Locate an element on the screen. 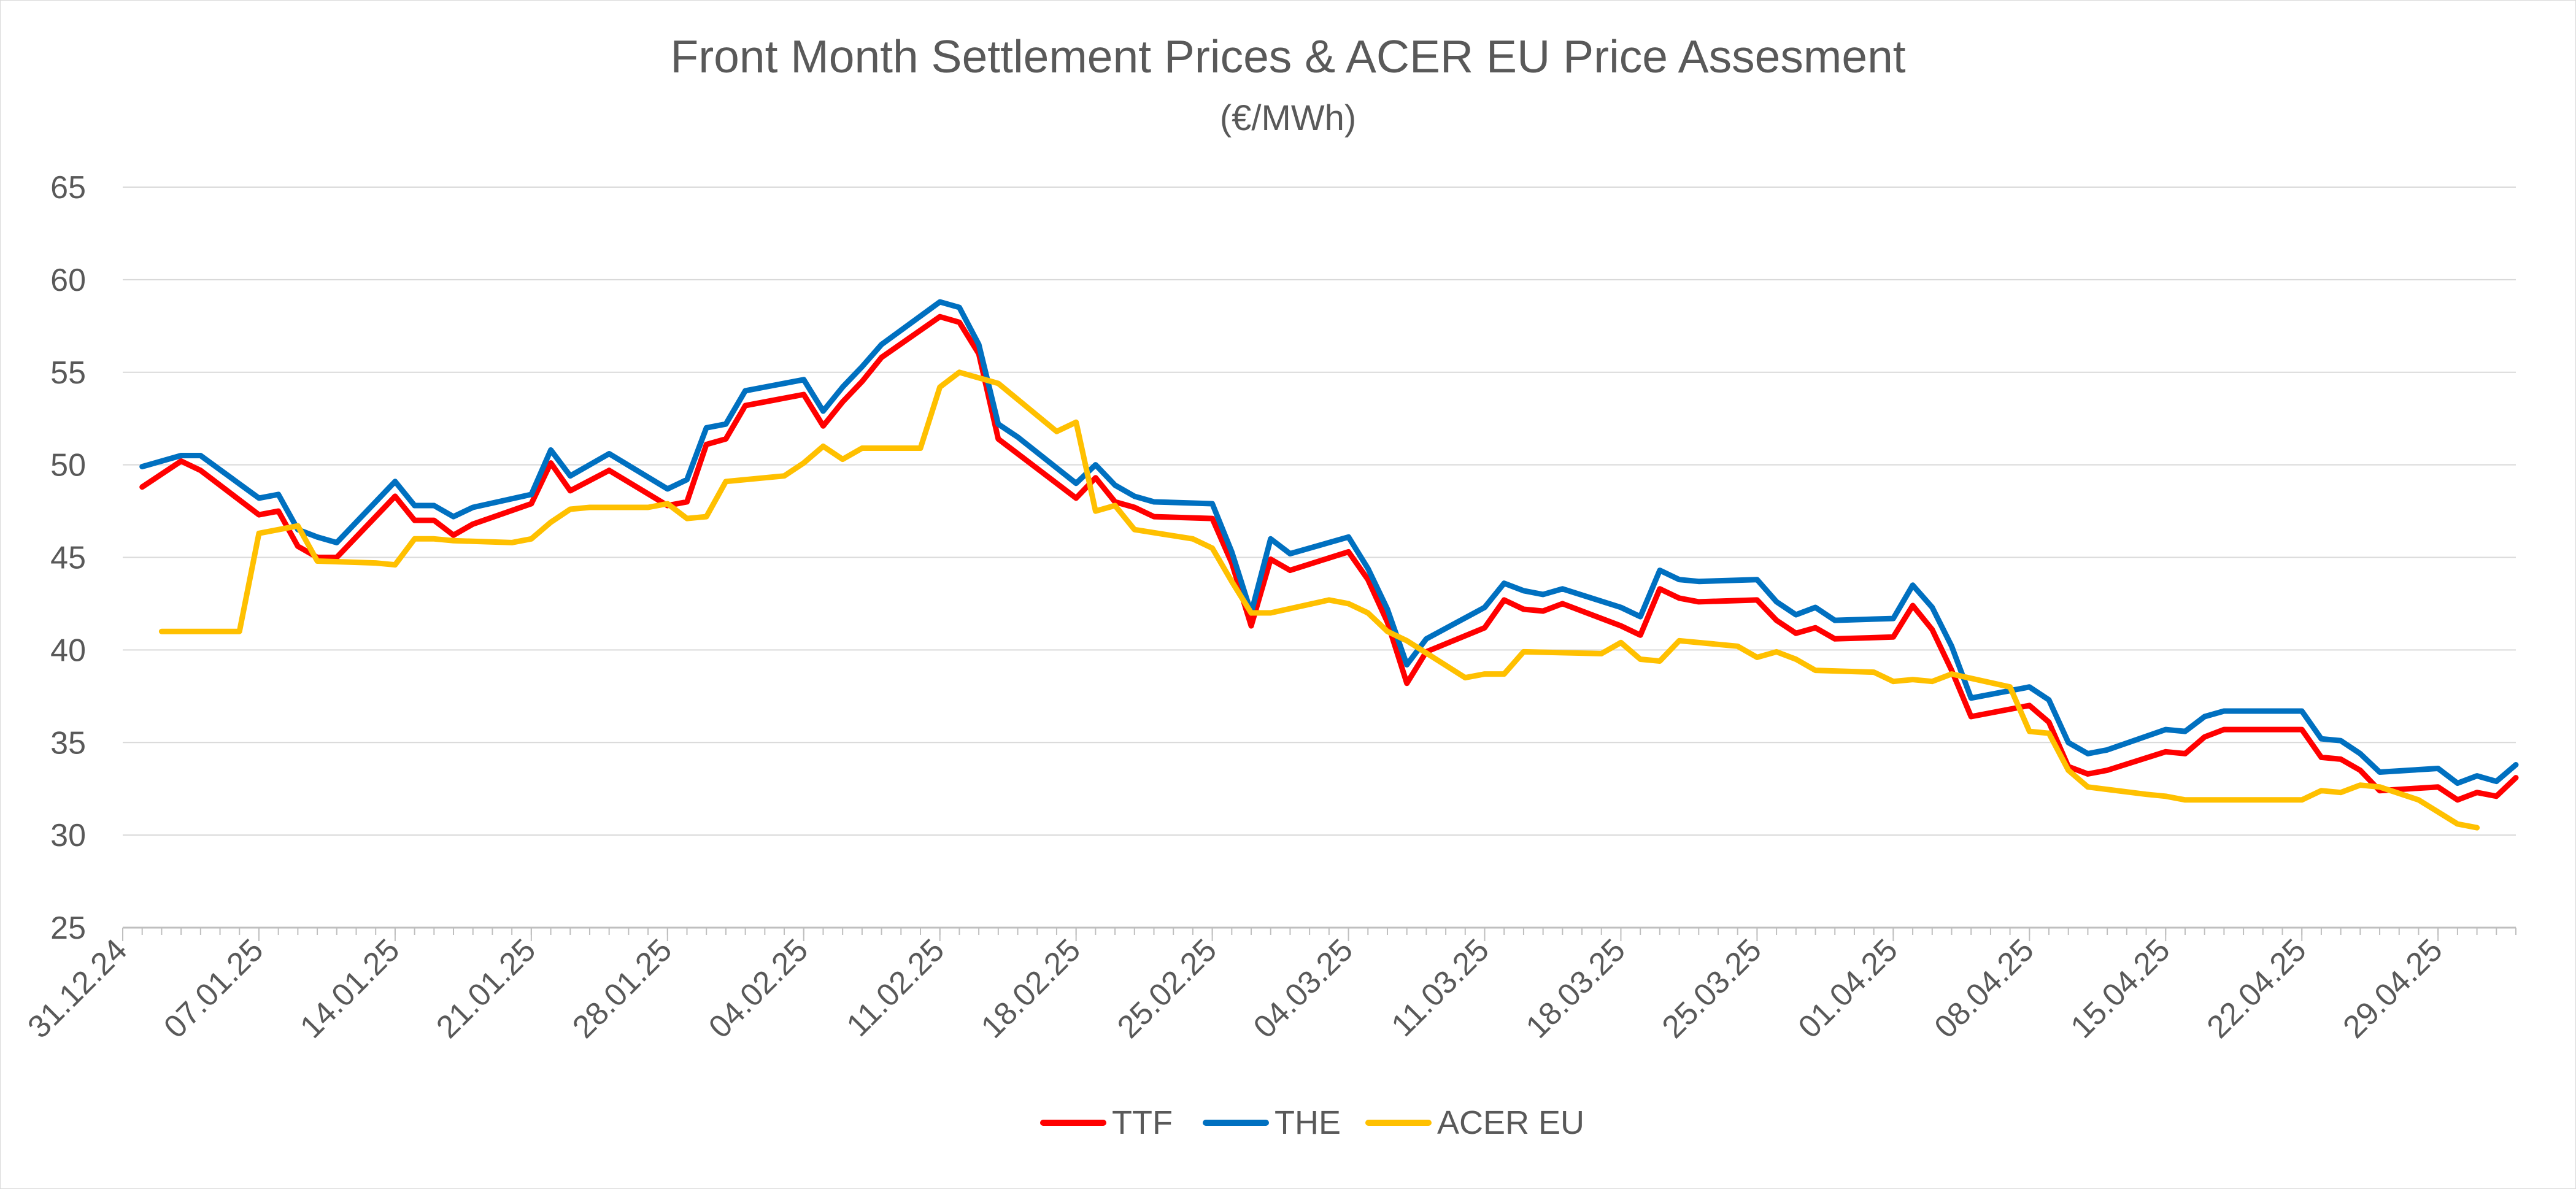 This screenshot has width=2576, height=1189. y-axis: 25 30 35 40 45 50 55 60 65 is located at coordinates (68, 558).